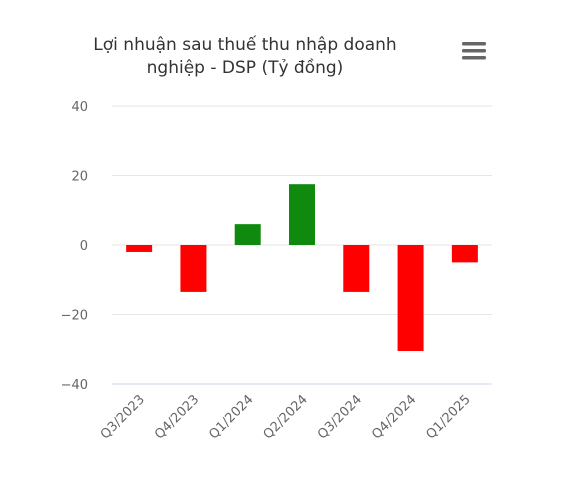 The image size is (587, 477). What do you see at coordinates (231, 417) in the screenshot?
I see `x-tick-label: Q1/2024` at bounding box center [231, 417].